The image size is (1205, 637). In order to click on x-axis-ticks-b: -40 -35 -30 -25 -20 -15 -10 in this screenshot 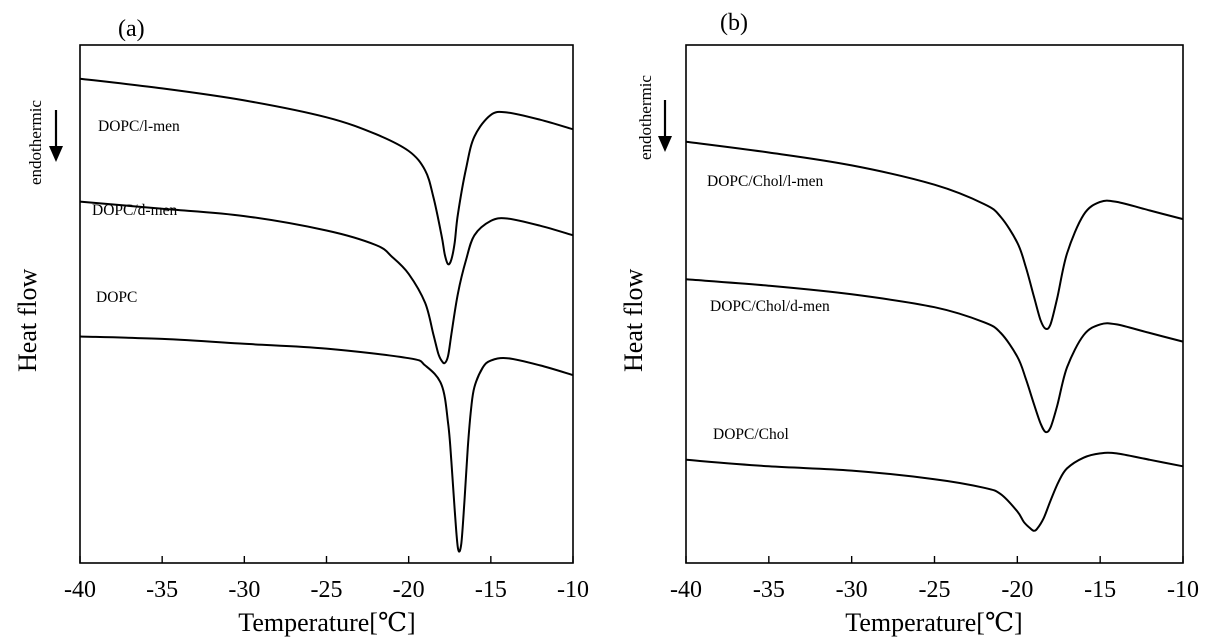, I will do `click(934, 579)`.